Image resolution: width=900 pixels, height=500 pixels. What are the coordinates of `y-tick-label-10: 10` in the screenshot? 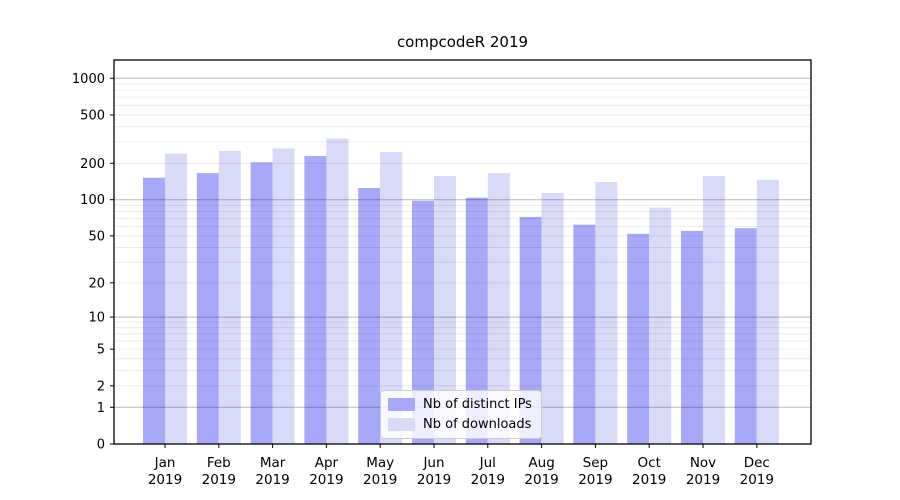 It's located at (96, 318).